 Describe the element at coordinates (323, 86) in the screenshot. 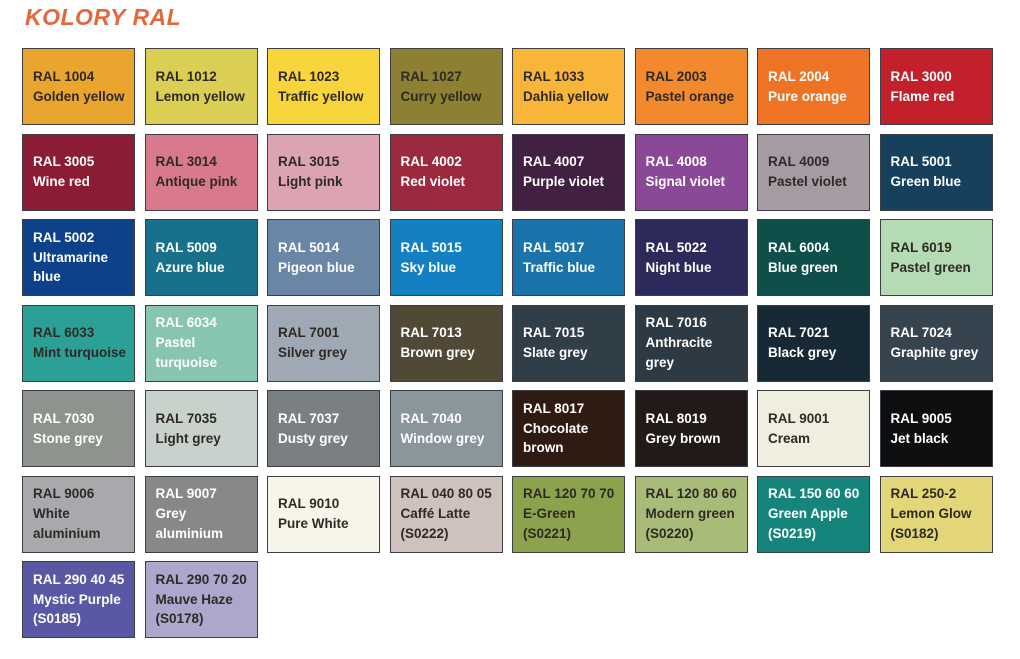

I see `color-swatch: RAL 1023 Traffic yellow` at that location.